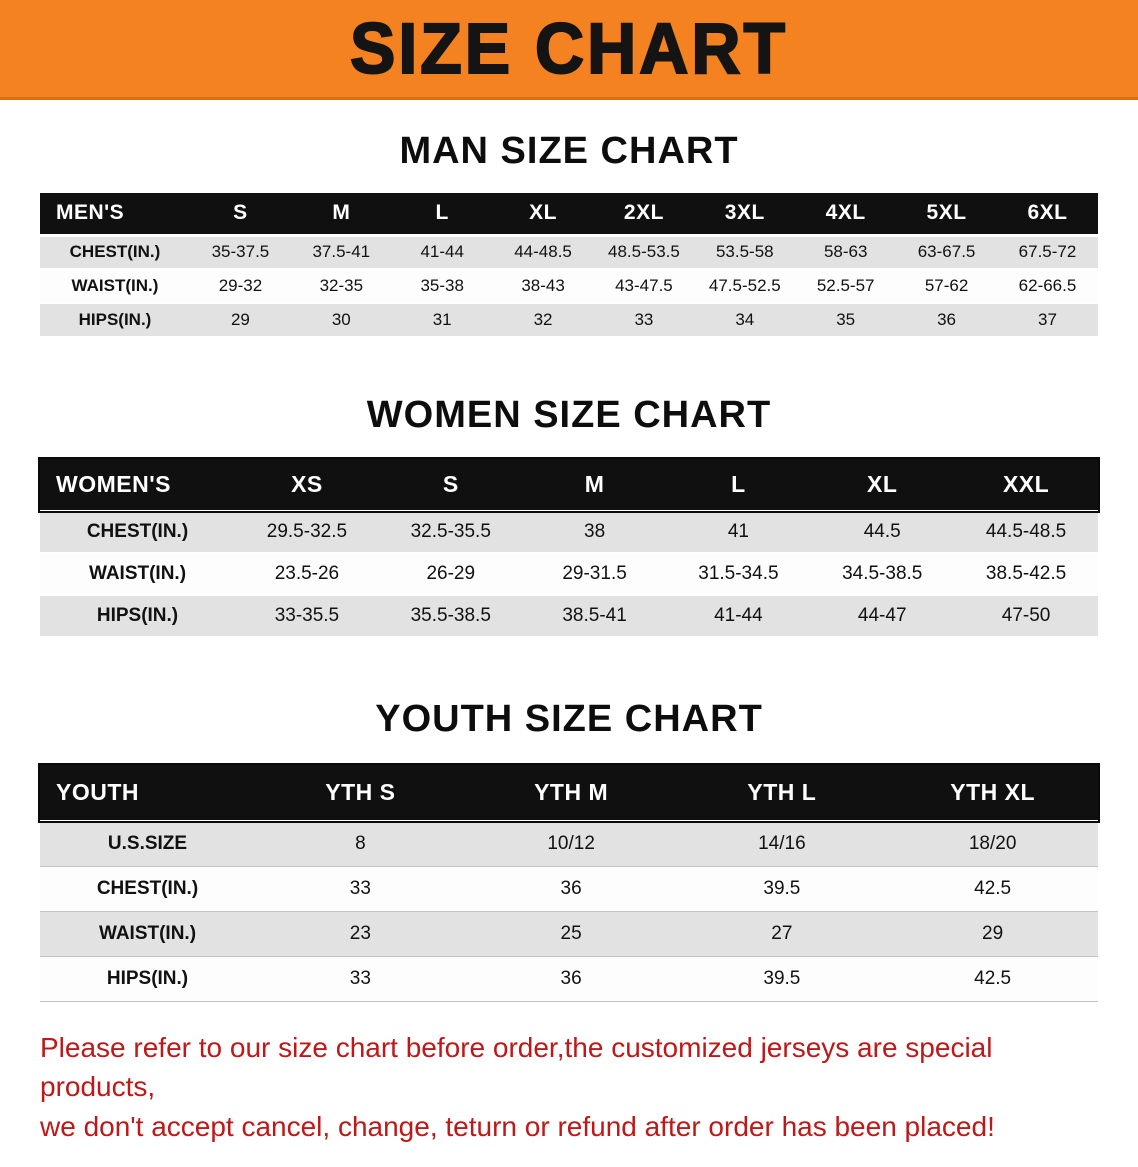  What do you see at coordinates (569, 320) in the screenshot?
I see `table-row: HIPS(IN.) 29 30 31 32 33 34 35 36 37` at bounding box center [569, 320].